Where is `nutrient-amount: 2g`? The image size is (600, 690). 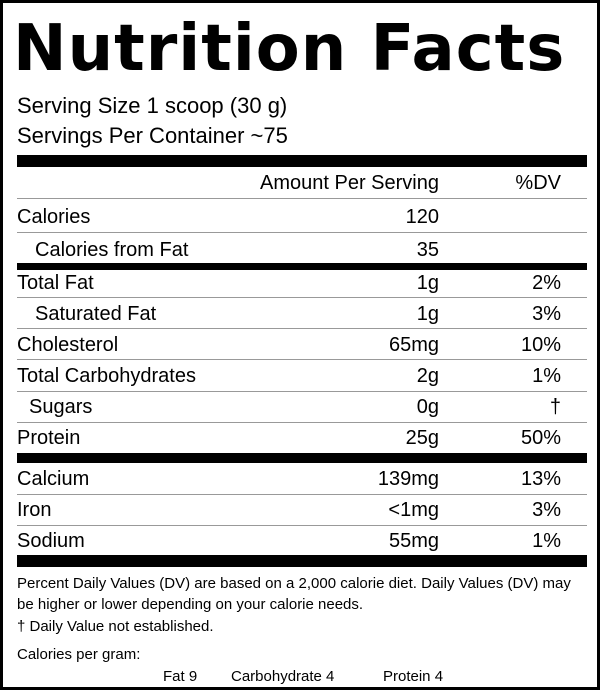
nutrient-amount: 2g is located at coordinates (427, 376).